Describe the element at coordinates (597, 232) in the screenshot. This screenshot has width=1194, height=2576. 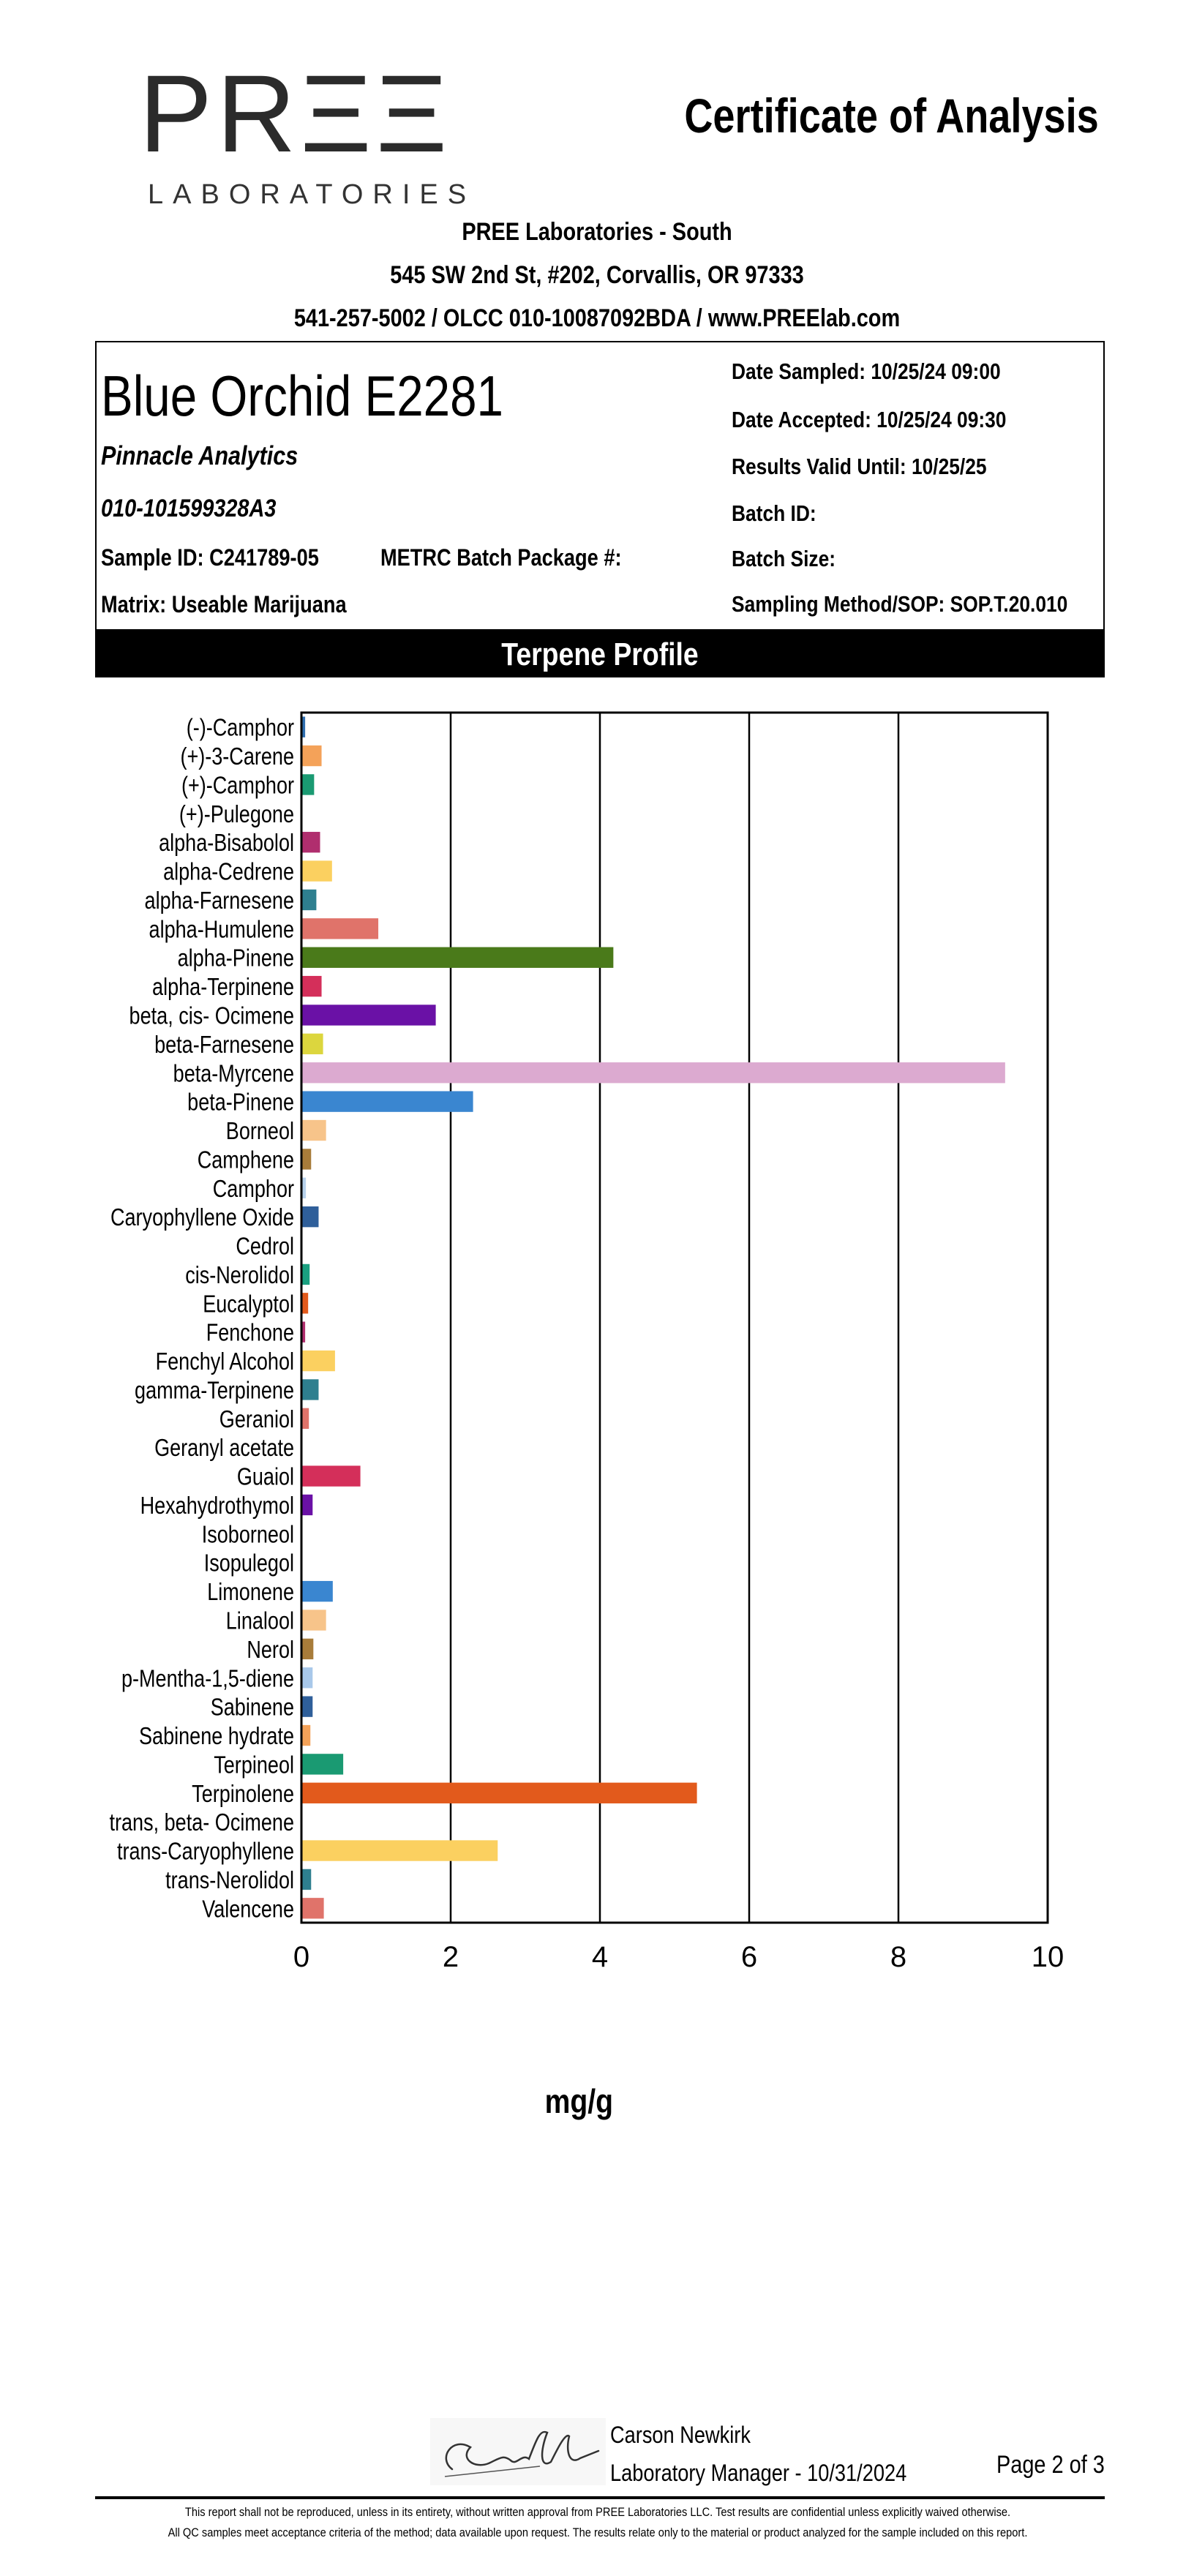
I see `lab-name: PREE Laboratories - South` at that location.